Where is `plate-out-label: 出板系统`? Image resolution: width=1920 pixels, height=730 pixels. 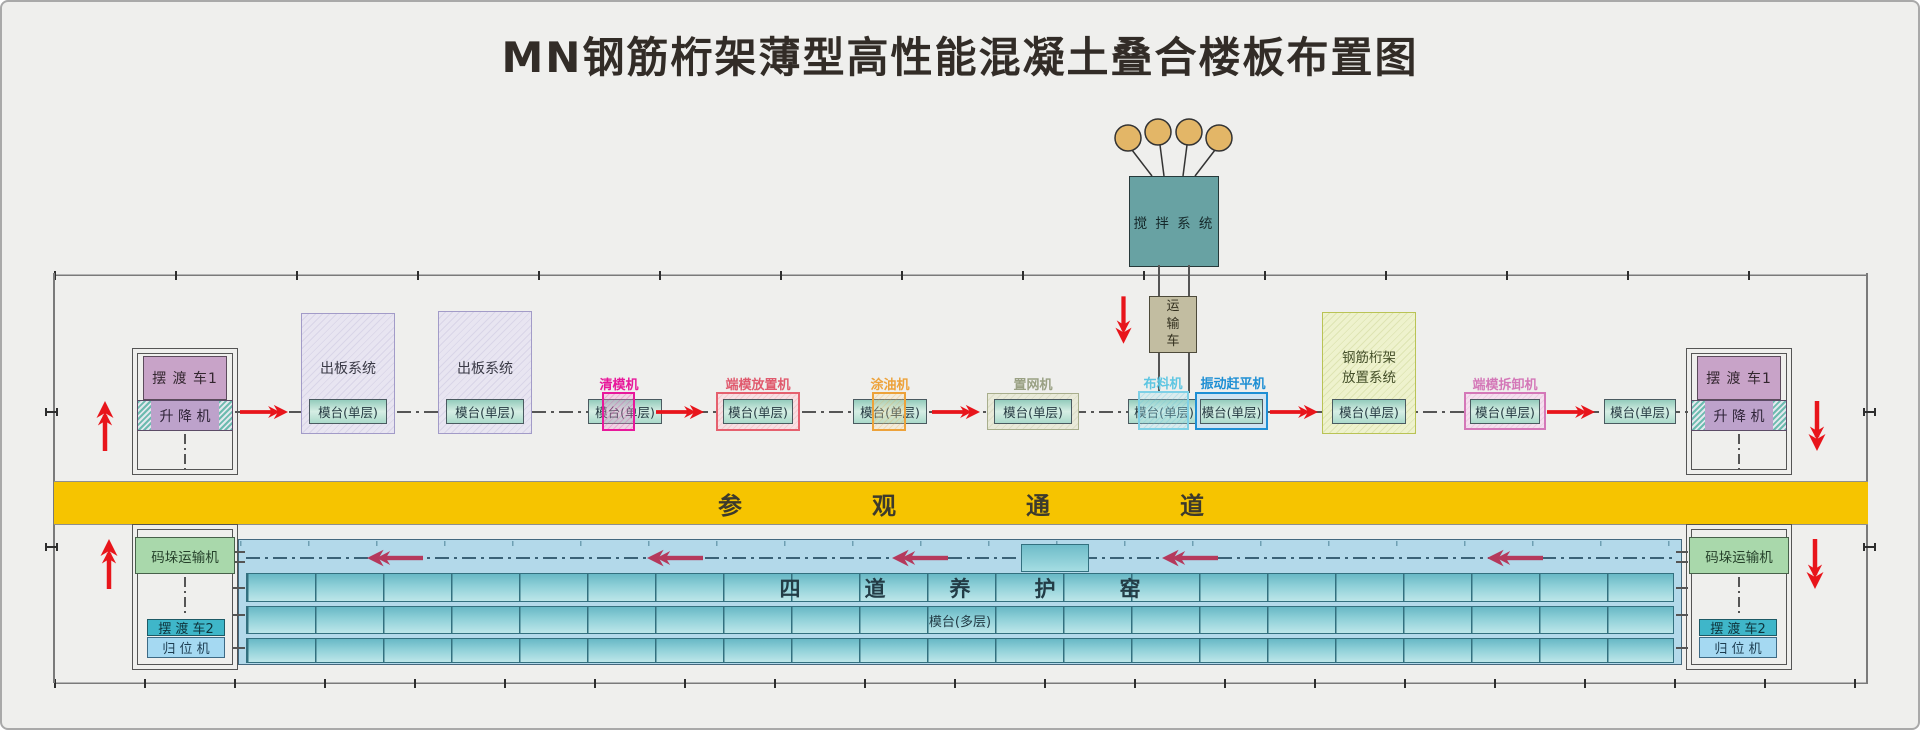
plate-out-label: 出板系统 is located at coordinates (485, 369).